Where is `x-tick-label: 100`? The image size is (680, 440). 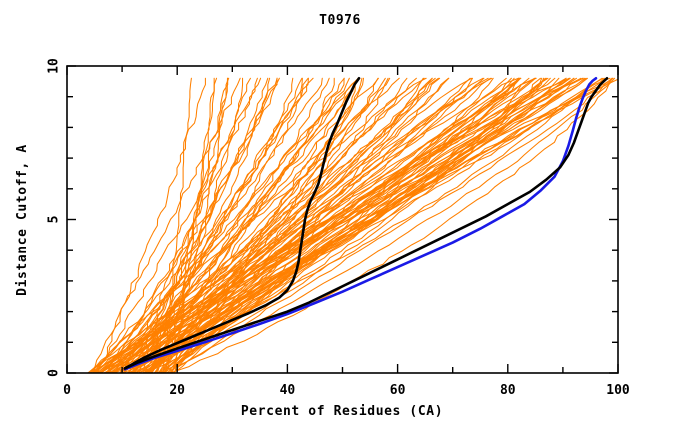 x-tick-label: 100 is located at coordinates (618, 390).